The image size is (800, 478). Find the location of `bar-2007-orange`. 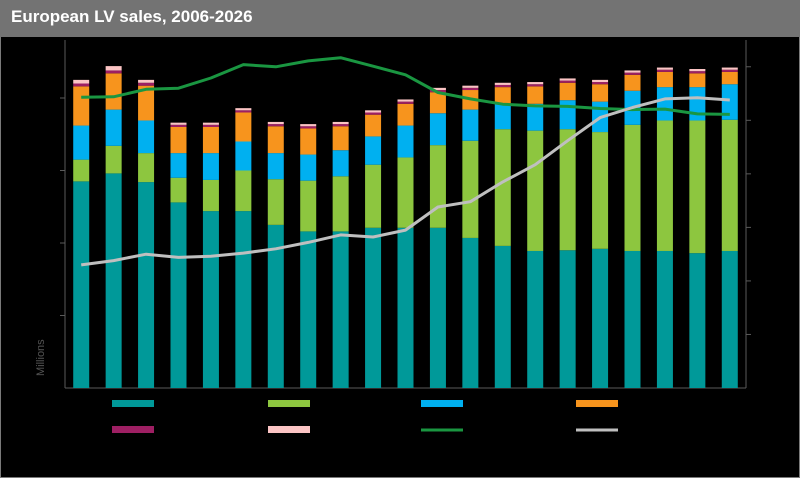

bar-2007-orange is located at coordinates (113, 91).